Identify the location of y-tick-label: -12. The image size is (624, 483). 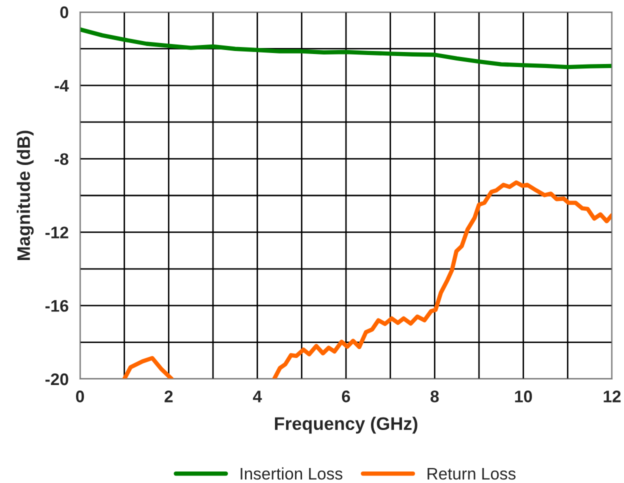
(56, 232).